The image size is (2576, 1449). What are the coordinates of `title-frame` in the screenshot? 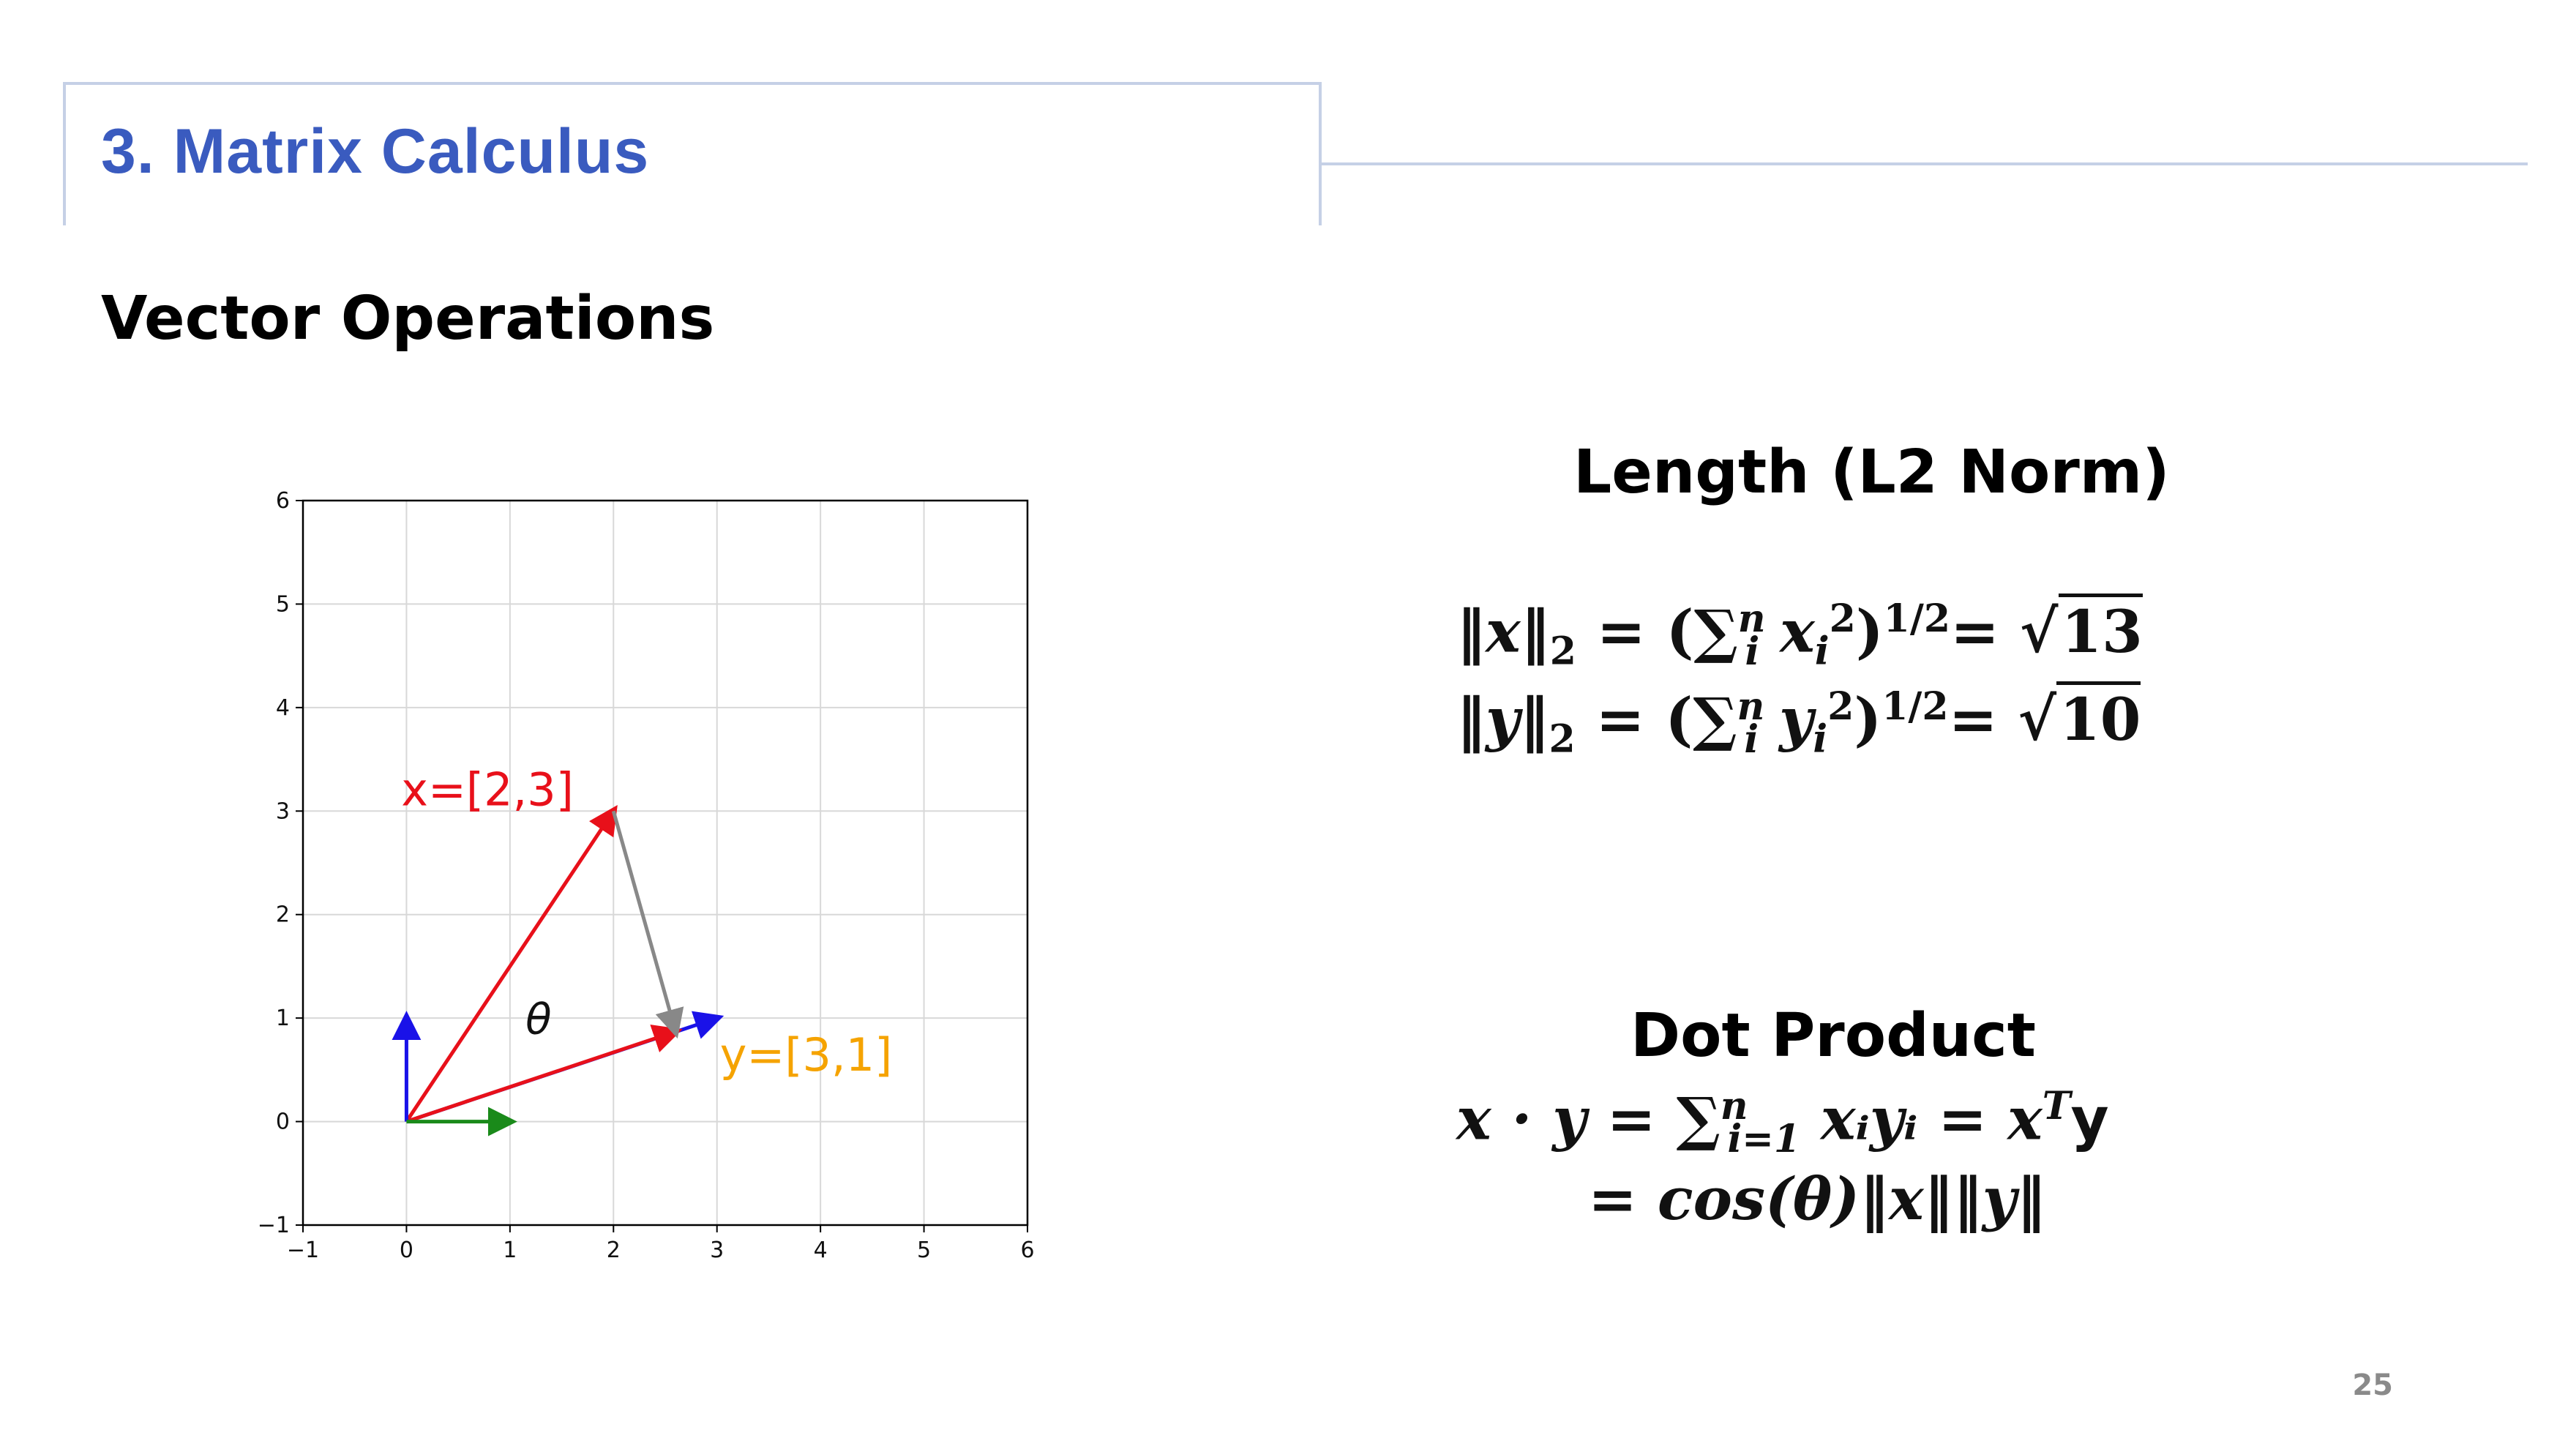 It's located at (692, 153).